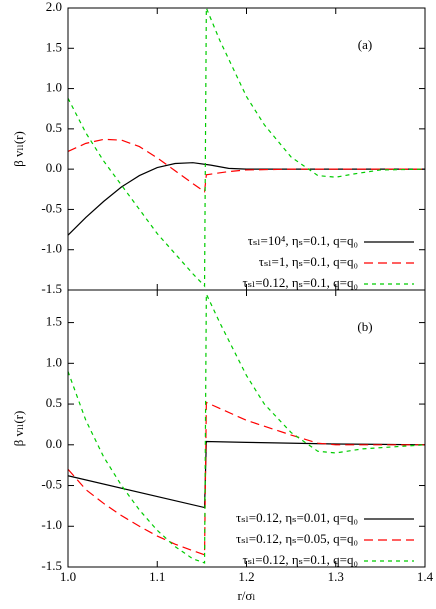 Image resolution: width=436 pixels, height=609 pixels. Describe the element at coordinates (308, 261) in the screenshot. I see `legend-label: τₛₗ=1, ηₛ=0.1, q=q₀` at that location.